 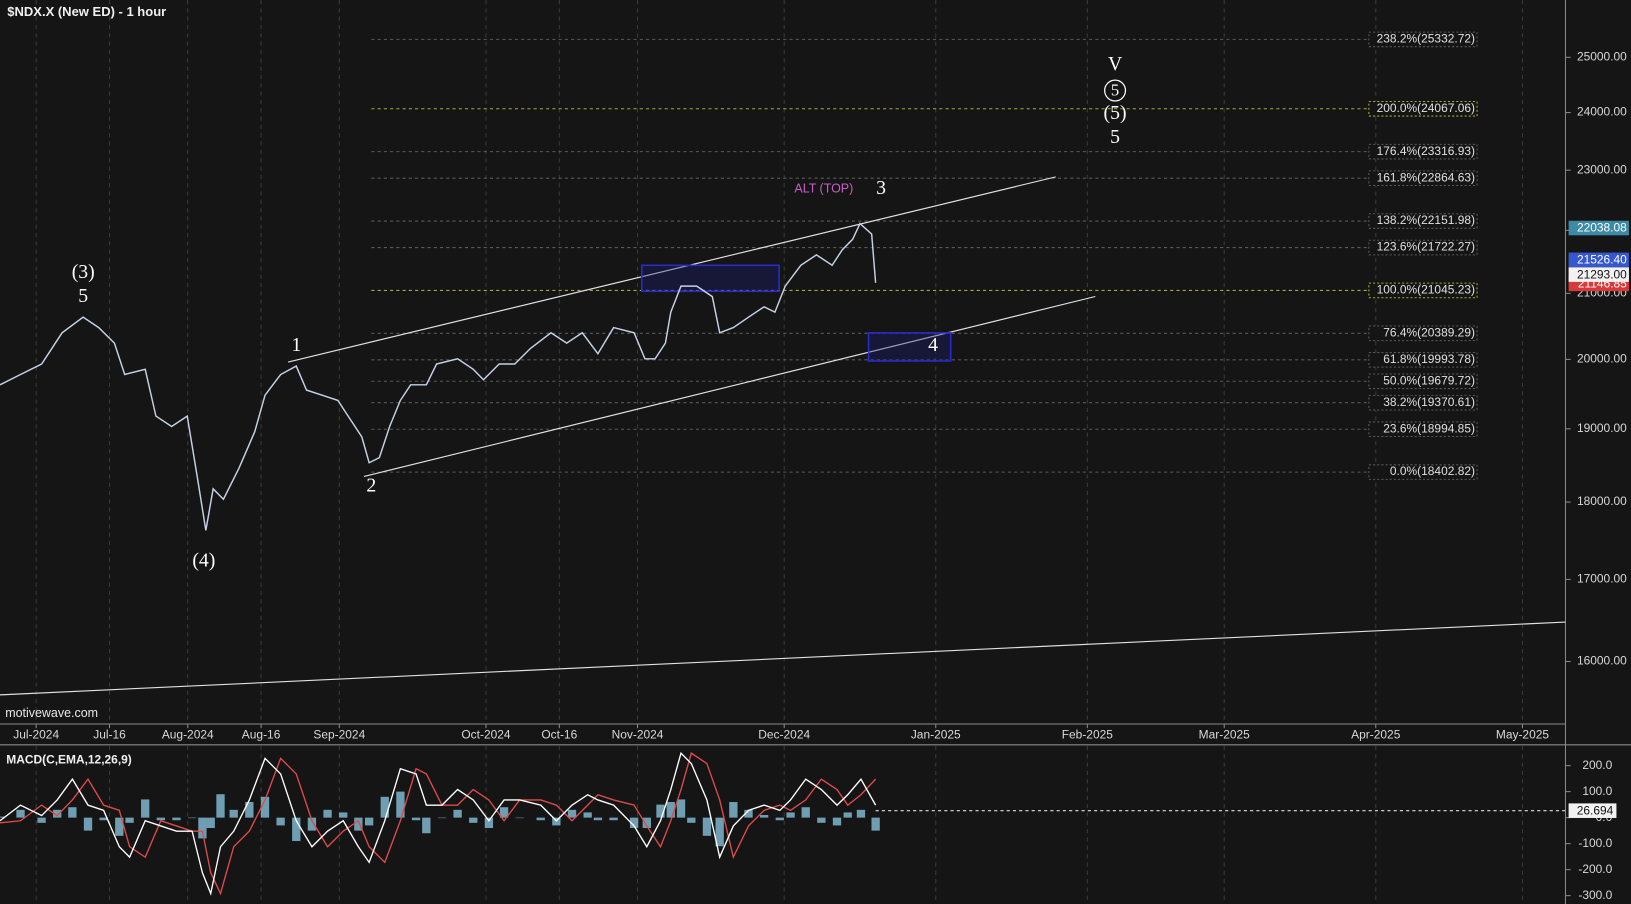 What do you see at coordinates (188, 735) in the screenshot?
I see `x-tick-label: Aug-2024` at bounding box center [188, 735].